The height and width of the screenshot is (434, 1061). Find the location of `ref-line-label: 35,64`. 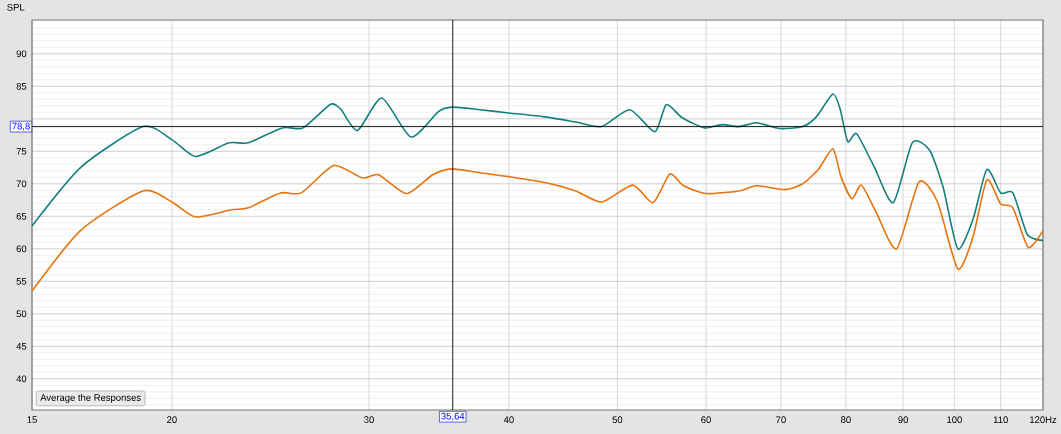

ref-line-label: 35,64 is located at coordinates (453, 416).